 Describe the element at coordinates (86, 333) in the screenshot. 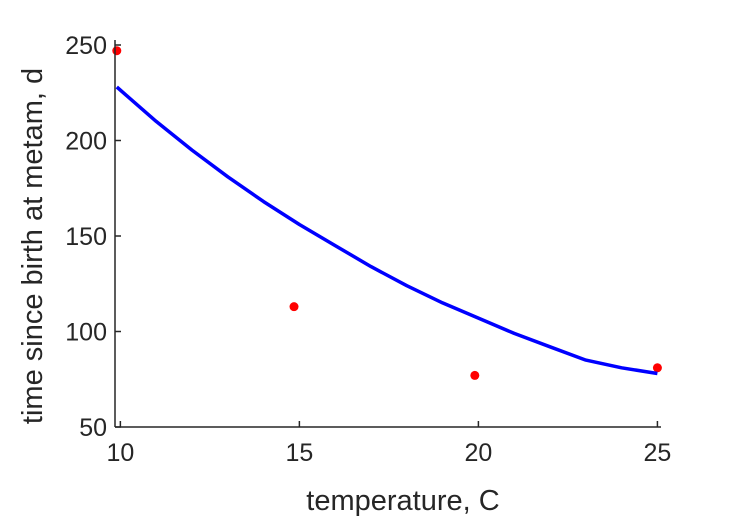

I see `y-tick-label: 100` at that location.